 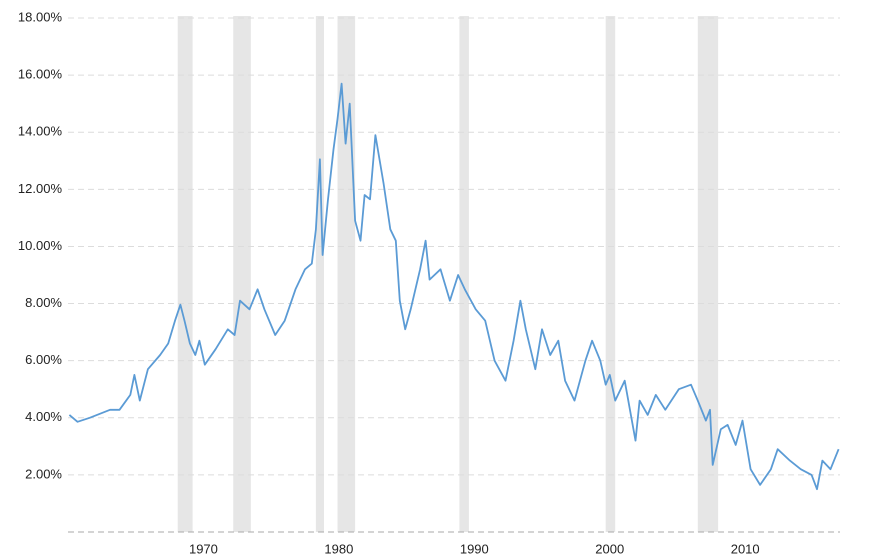 I want to click on y-tick-label: 16.00%, so click(x=40, y=74).